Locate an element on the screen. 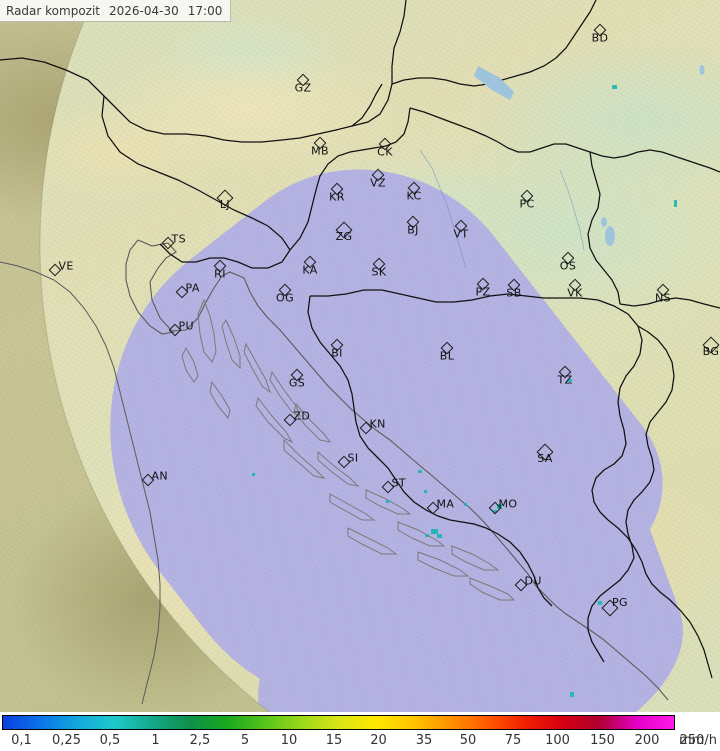 The height and width of the screenshot is (751, 720). city-label-si: SI is located at coordinates (353, 458).